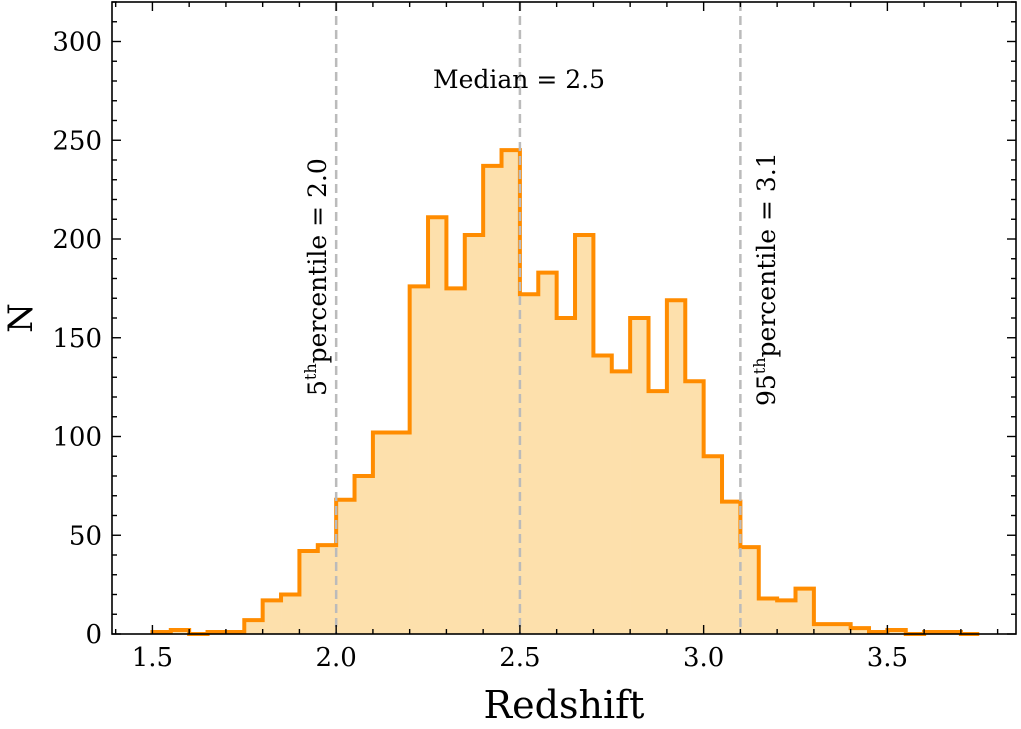 This screenshot has height=729, width=1021. What do you see at coordinates (93, 635) in the screenshot?
I see `y-tick-label: 0` at bounding box center [93, 635].